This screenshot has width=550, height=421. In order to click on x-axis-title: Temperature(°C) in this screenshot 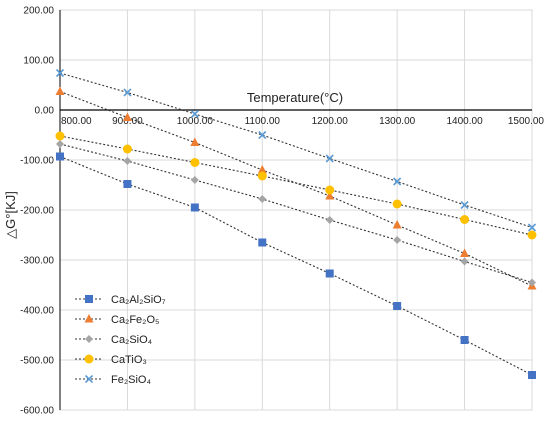, I will do `click(295, 97)`.